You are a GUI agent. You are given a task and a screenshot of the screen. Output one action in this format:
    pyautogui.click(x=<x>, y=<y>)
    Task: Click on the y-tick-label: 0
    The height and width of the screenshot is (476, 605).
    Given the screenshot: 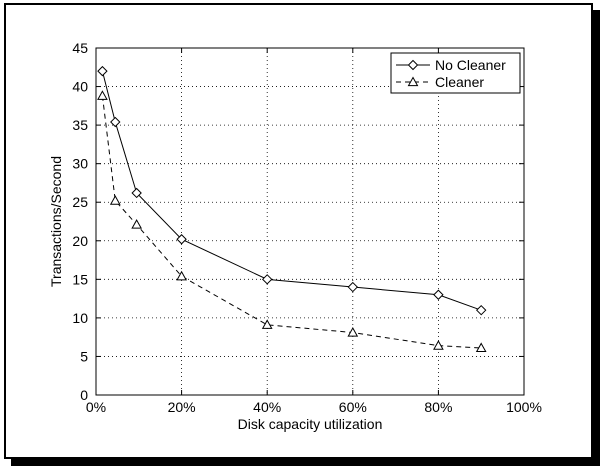 What is the action you would take?
    pyautogui.click(x=84, y=395)
    